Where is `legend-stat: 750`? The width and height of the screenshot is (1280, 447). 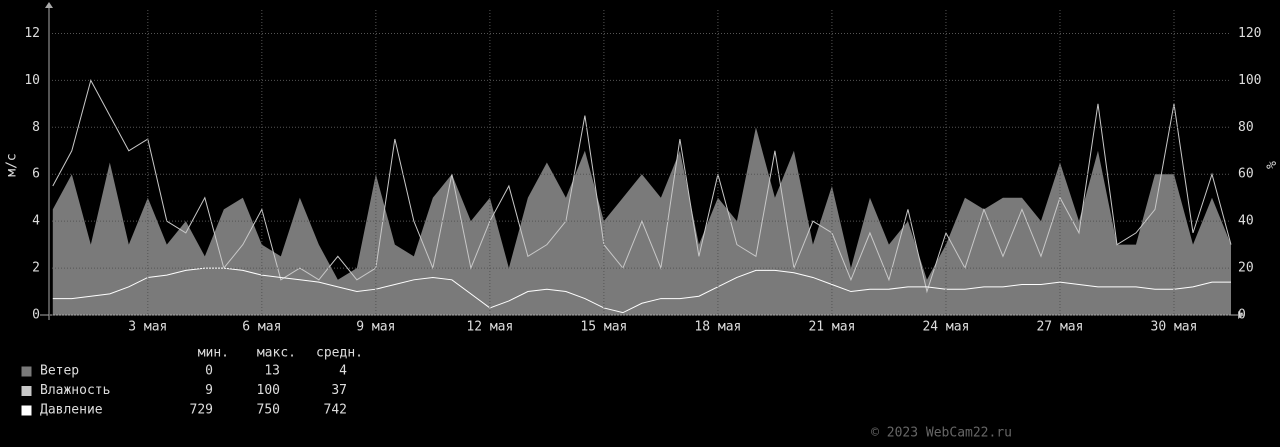 legend-stat: 750 is located at coordinates (268, 410).